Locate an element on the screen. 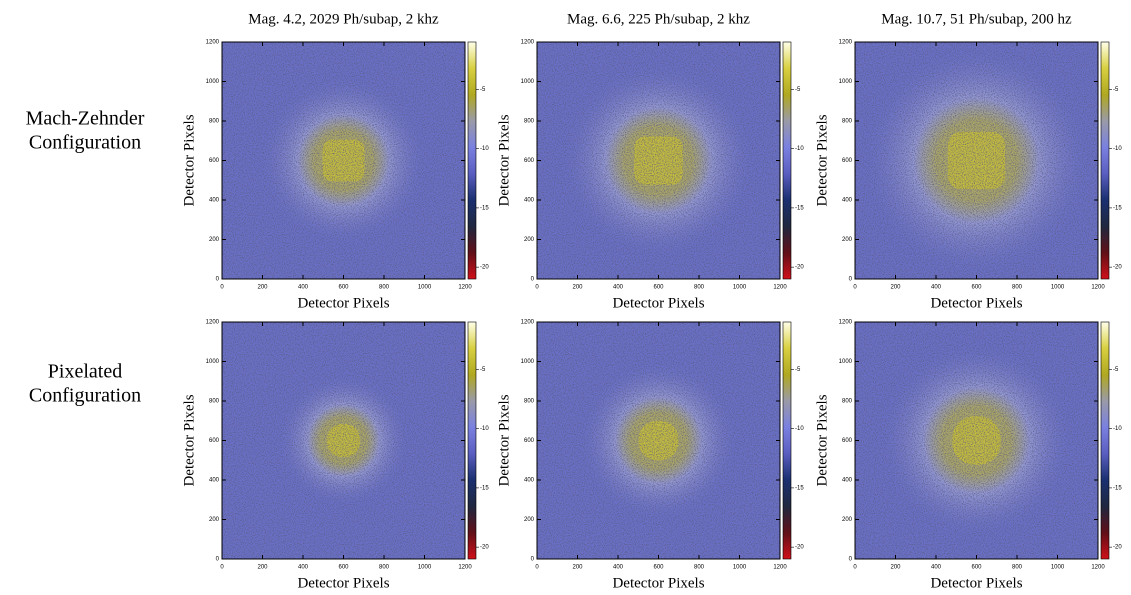  panel-title: Mag. 10.7, 51 Ph/subap, 200 hz is located at coordinates (976, 19).